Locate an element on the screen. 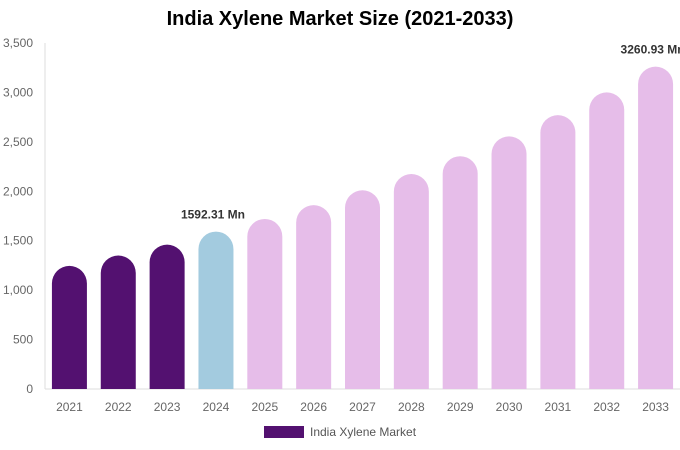 Image resolution: width=680 pixels, height=450 pixels. bar-2028 is located at coordinates (411, 281).